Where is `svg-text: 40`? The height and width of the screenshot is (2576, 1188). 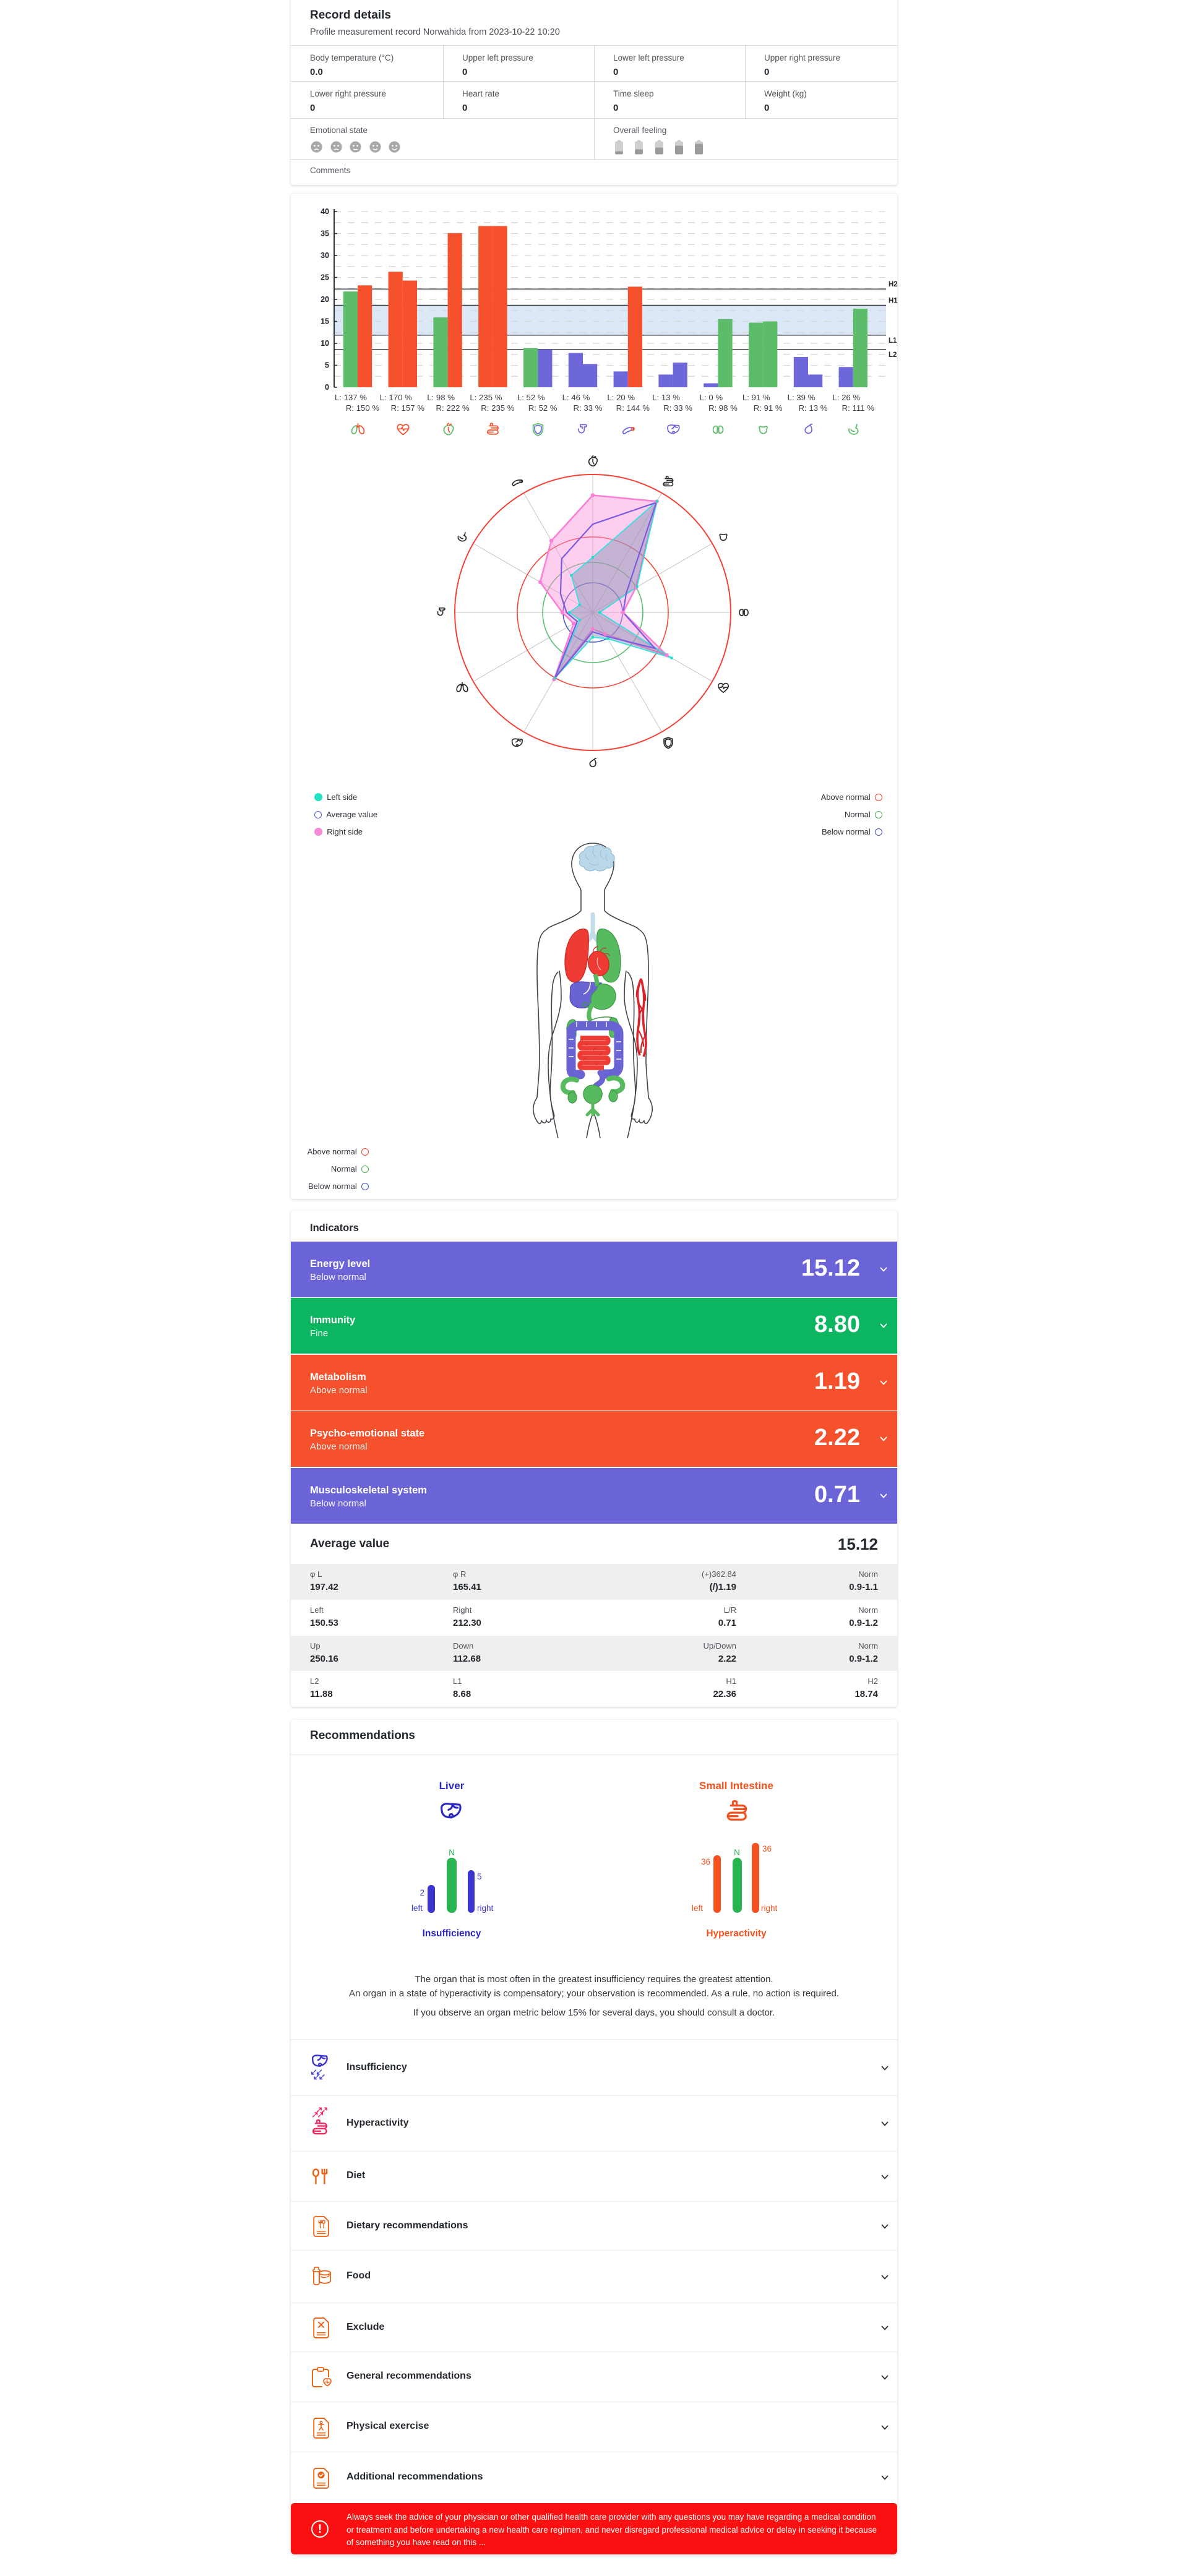 svg-text: 40 is located at coordinates (325, 211).